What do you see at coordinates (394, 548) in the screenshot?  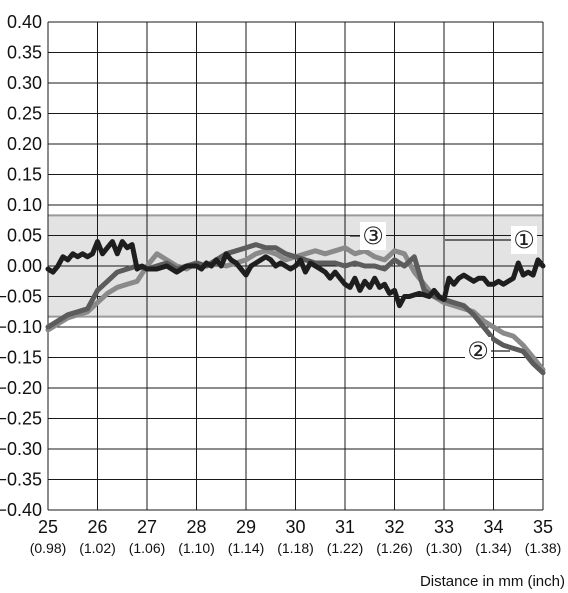 I see `x-tick-label-inch: (1.26)` at bounding box center [394, 548].